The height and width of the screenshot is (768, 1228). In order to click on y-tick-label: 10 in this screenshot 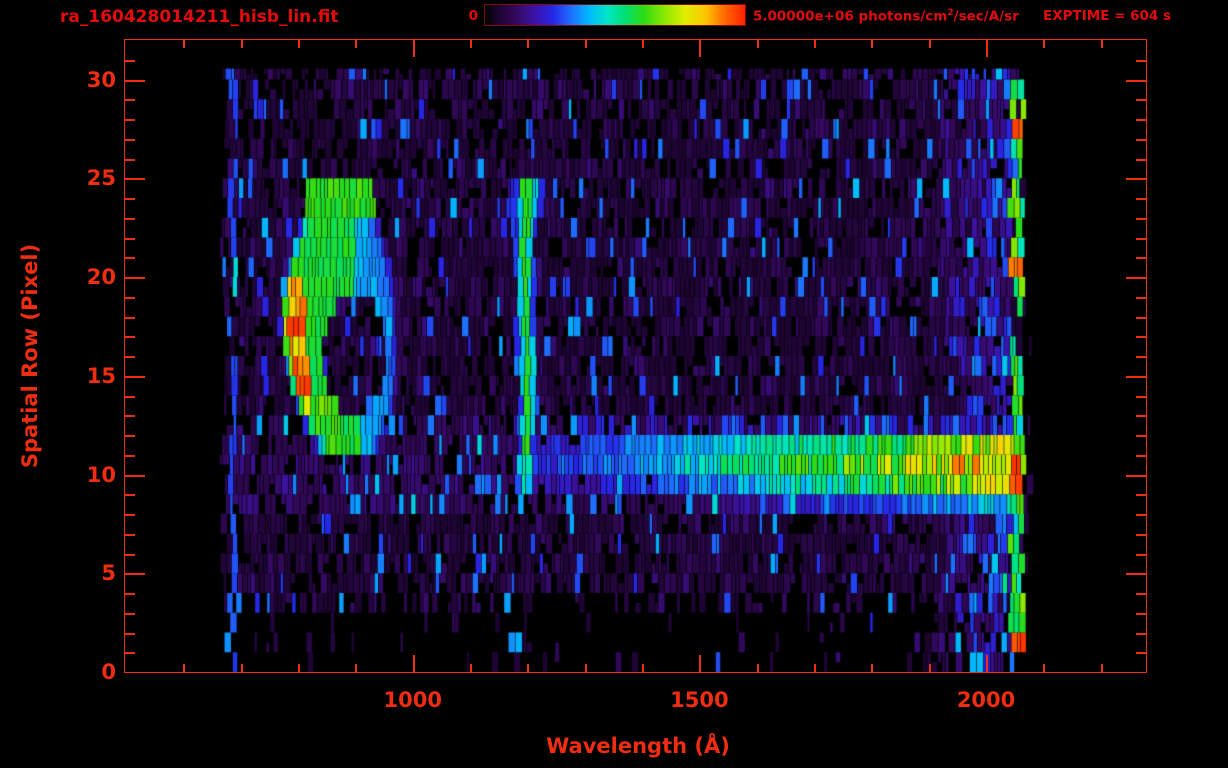, I will do `click(101, 474)`.